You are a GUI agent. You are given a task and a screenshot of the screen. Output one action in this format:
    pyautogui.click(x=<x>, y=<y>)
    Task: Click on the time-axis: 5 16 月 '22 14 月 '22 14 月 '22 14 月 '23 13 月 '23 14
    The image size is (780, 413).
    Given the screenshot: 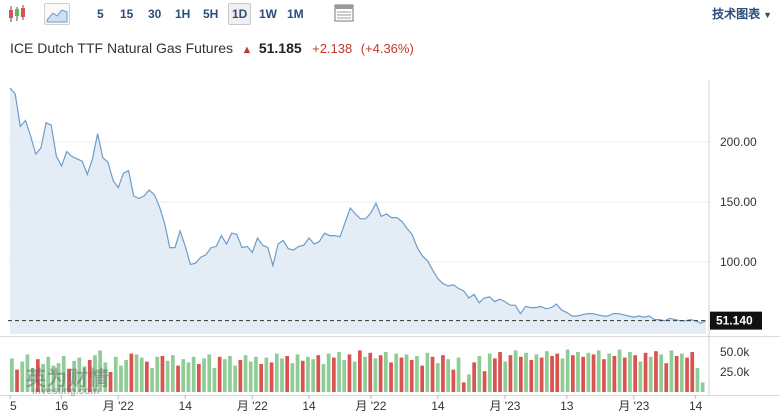 What is the action you would take?
    pyautogui.click(x=356, y=404)
    